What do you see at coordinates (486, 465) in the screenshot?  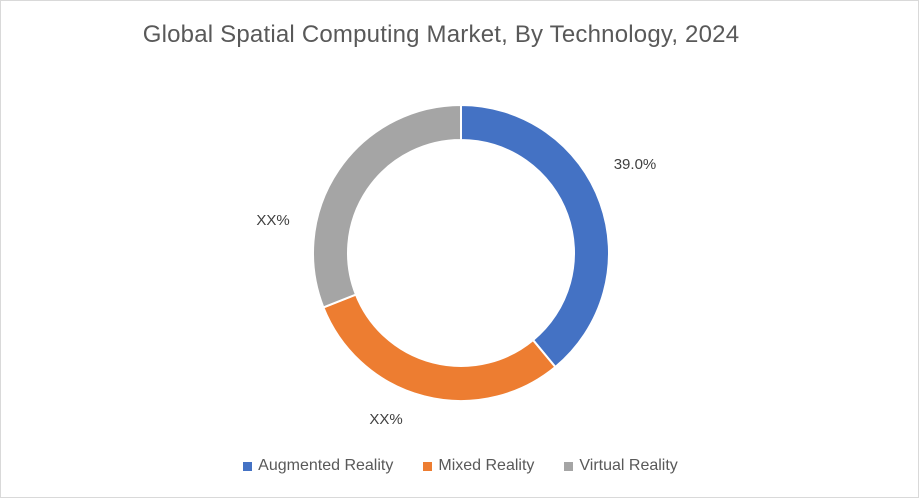 I see `legend-label: Mixed Reality` at bounding box center [486, 465].